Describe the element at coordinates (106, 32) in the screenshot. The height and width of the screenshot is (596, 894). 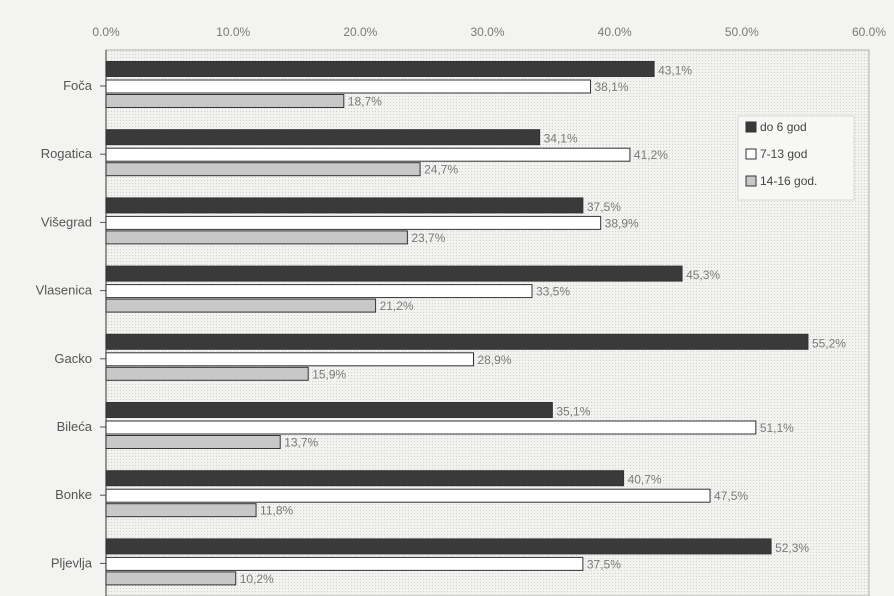
I see `x-tick-label: 0.0%` at that location.